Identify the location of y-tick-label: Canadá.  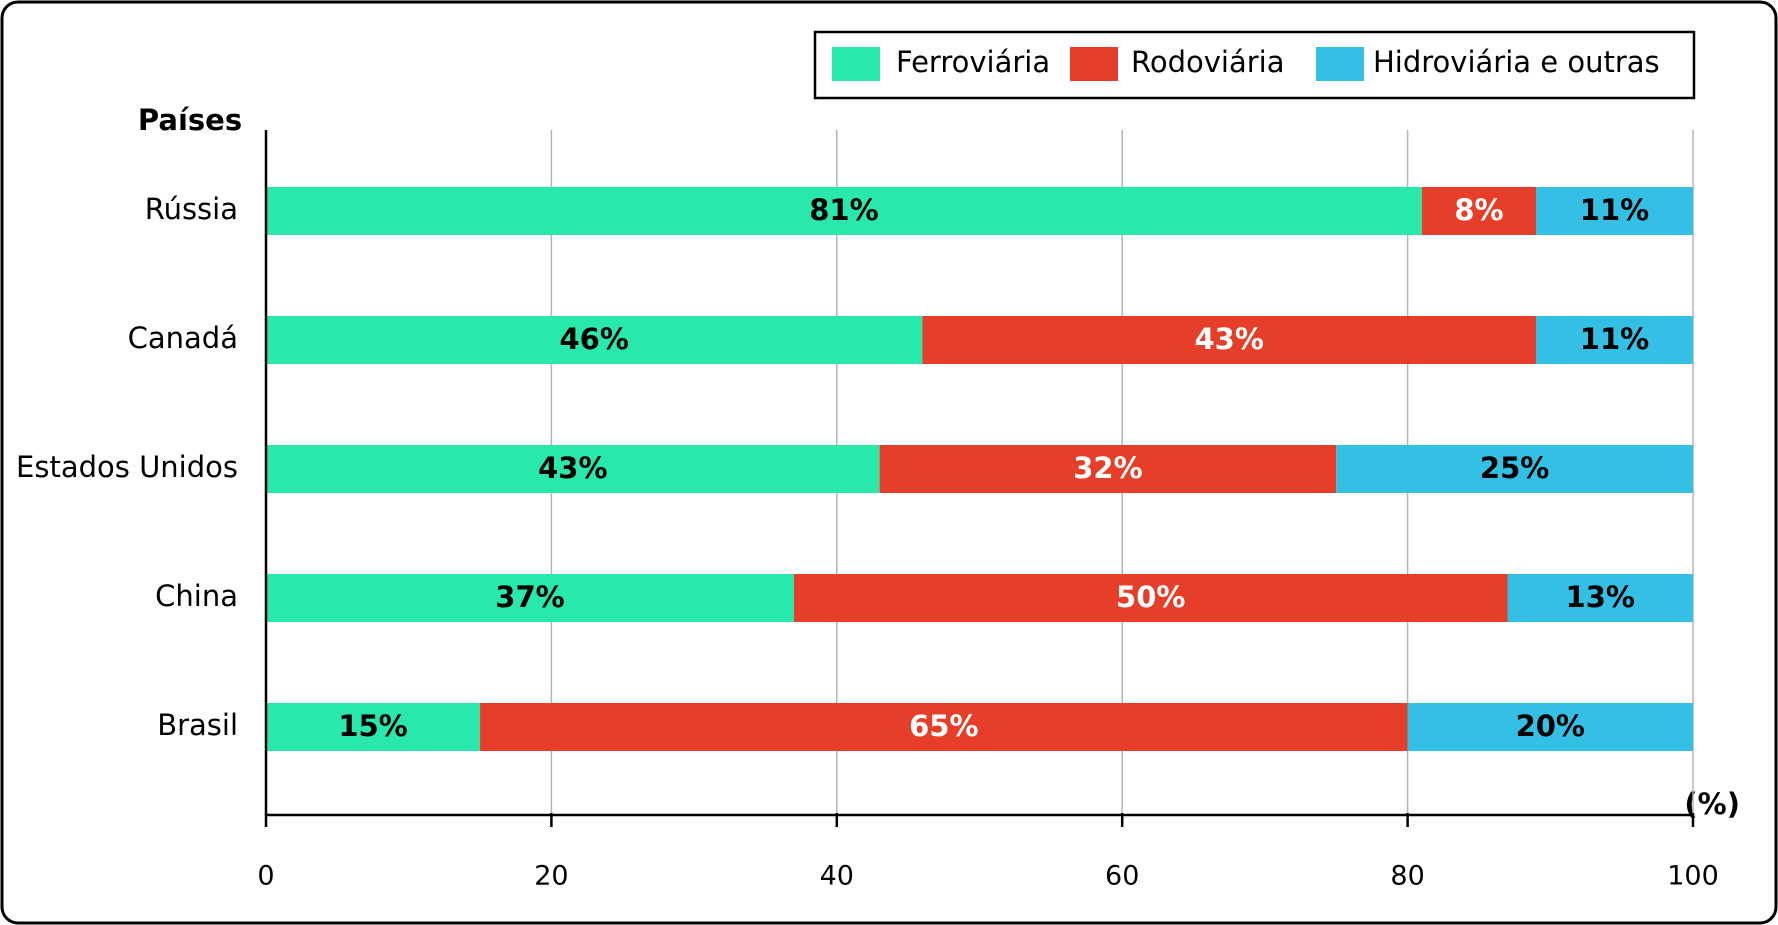
(183, 338).